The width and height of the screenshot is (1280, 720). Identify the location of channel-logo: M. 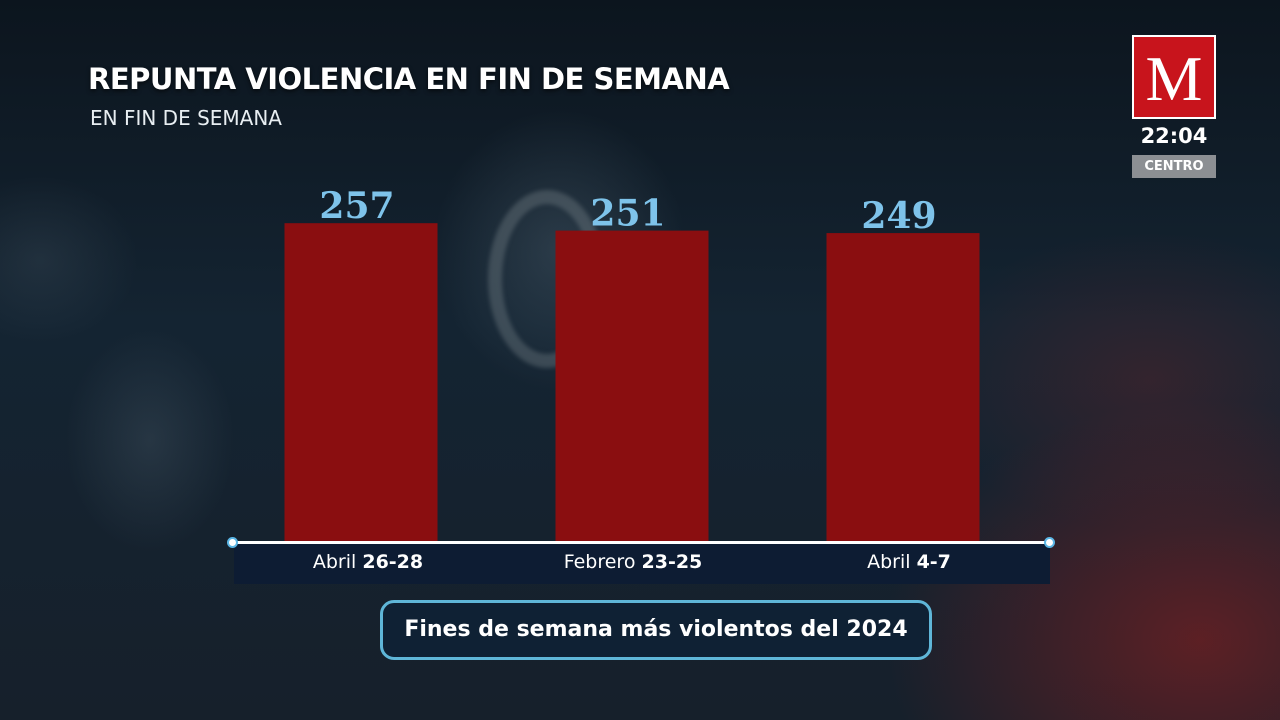
(1174, 77).